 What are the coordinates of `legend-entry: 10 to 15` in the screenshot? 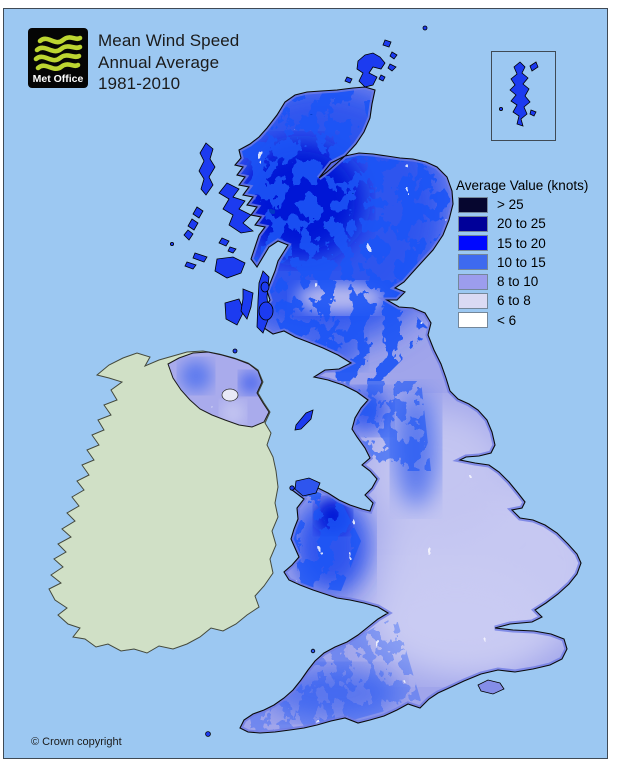 It's located at (533, 262).